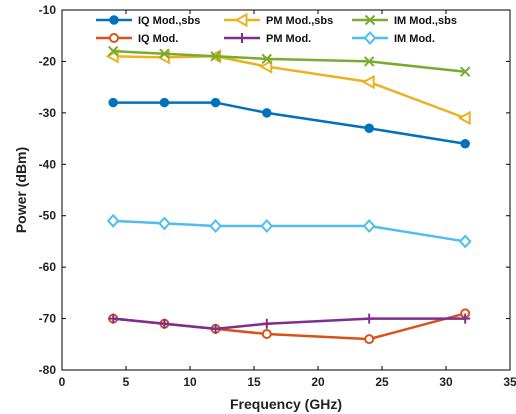 This screenshot has height=414, width=516. What do you see at coordinates (48, 267) in the screenshot?
I see `y-tick-label: -60` at bounding box center [48, 267].